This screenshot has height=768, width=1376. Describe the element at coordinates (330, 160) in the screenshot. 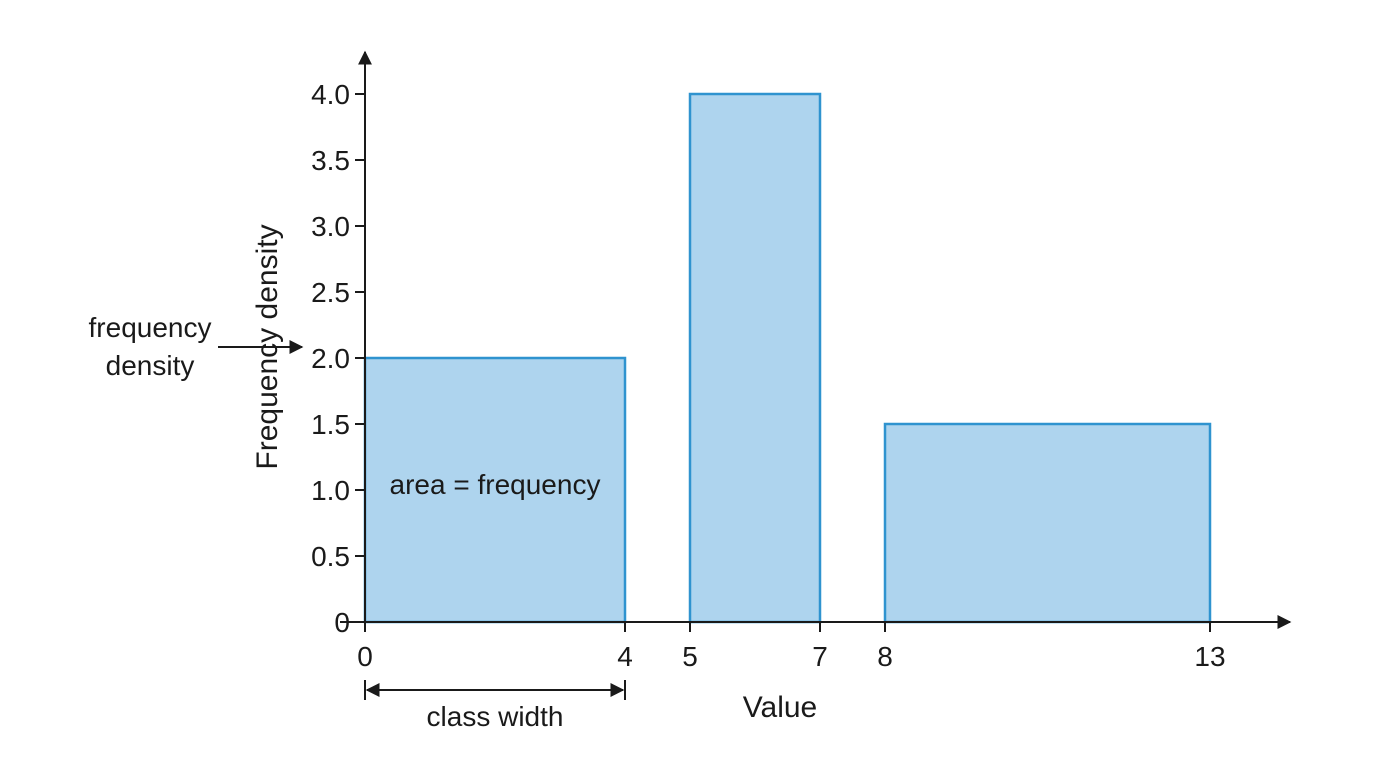

I see `y-tick-label: 3.5` at that location.